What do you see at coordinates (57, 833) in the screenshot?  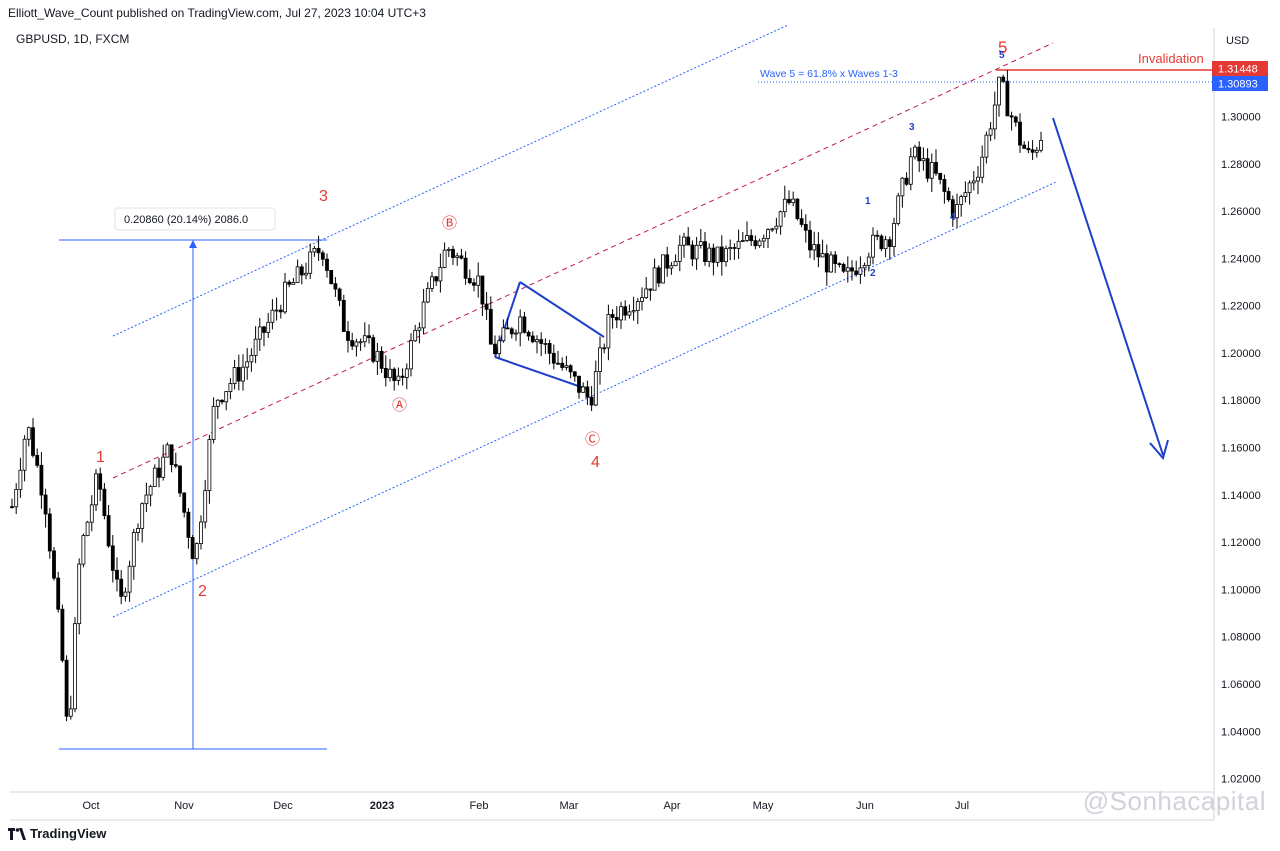 I see `tradingview-brand: TradingView` at bounding box center [57, 833].